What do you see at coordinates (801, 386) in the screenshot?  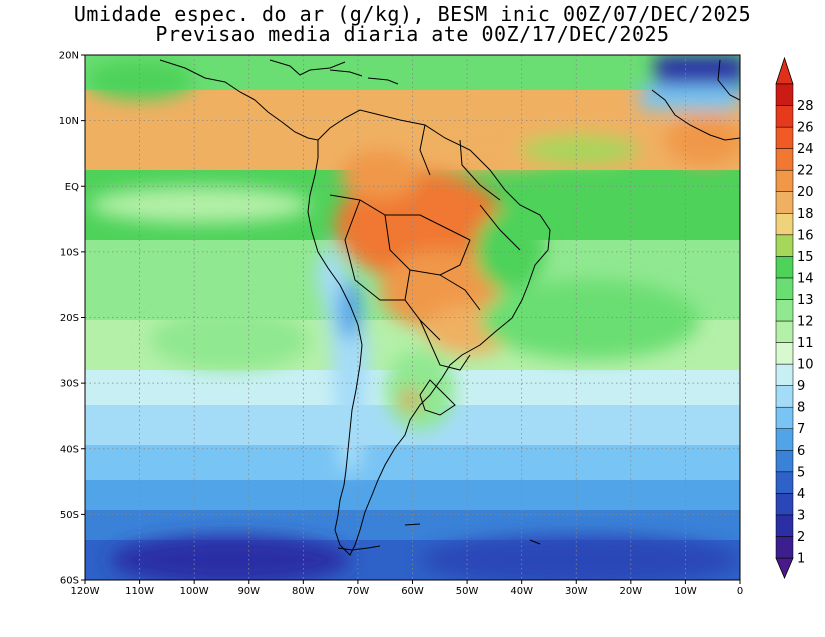 I see `colorbar-label: 9` at bounding box center [801, 386].